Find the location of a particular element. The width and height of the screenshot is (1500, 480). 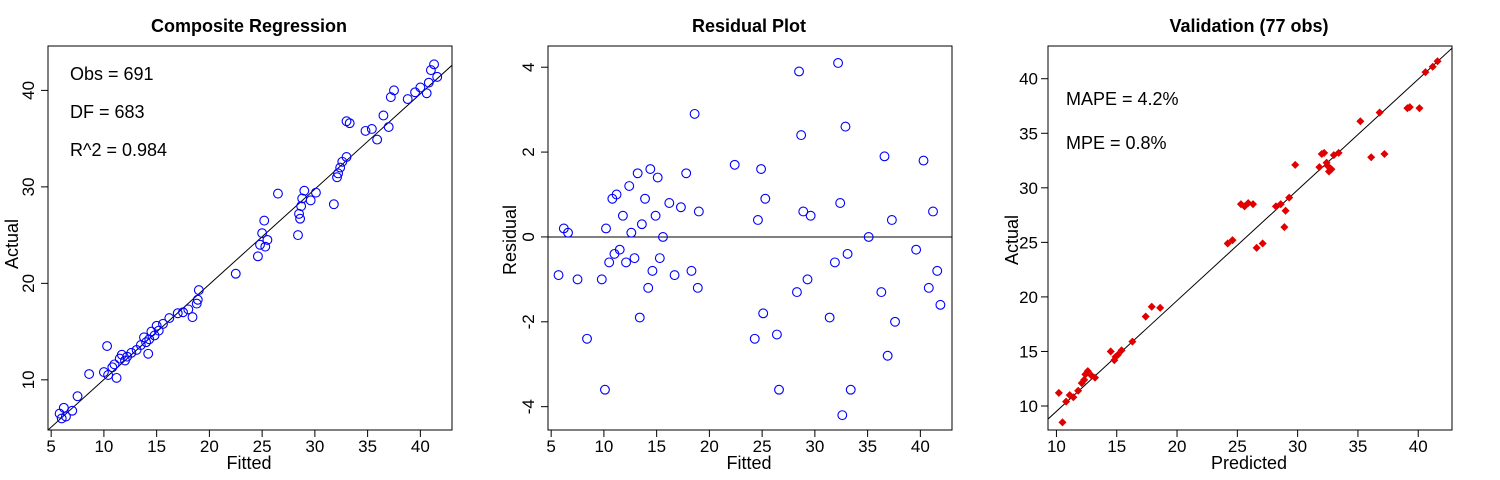

y-tick-label-composite-regression: 10 is located at coordinates (28, 379).